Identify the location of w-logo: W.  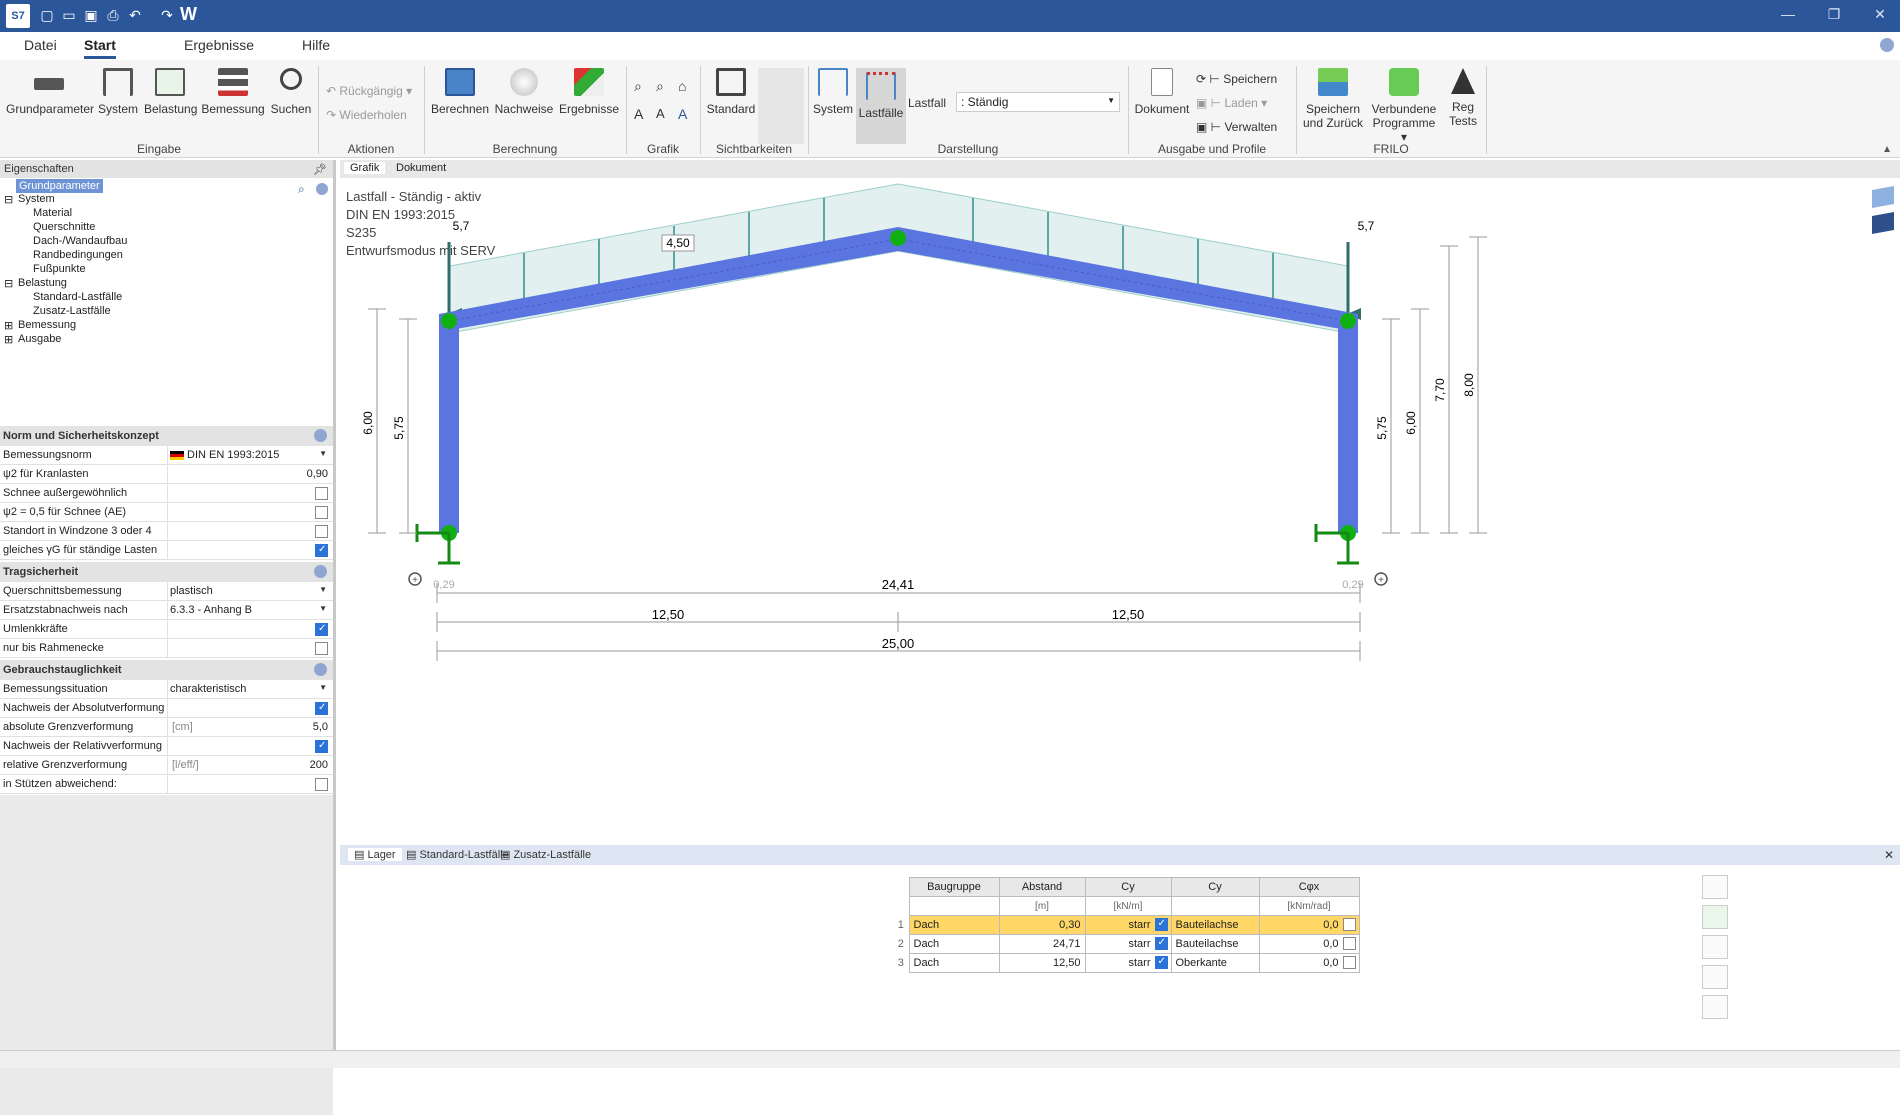
(188, 14).